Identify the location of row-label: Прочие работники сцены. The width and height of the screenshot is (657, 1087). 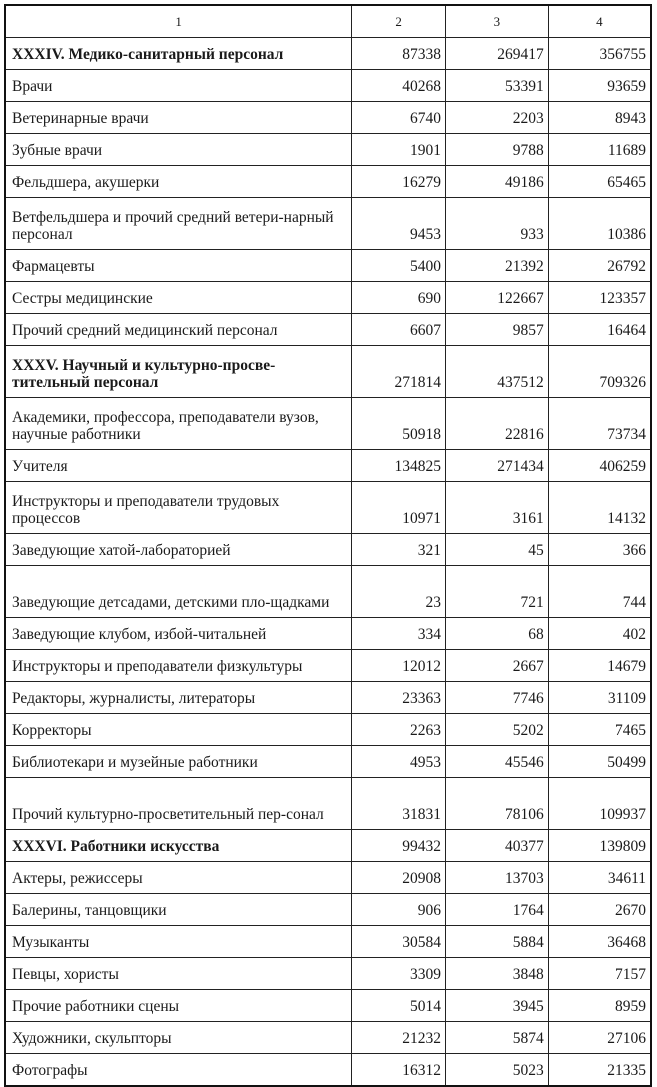
(178, 1005).